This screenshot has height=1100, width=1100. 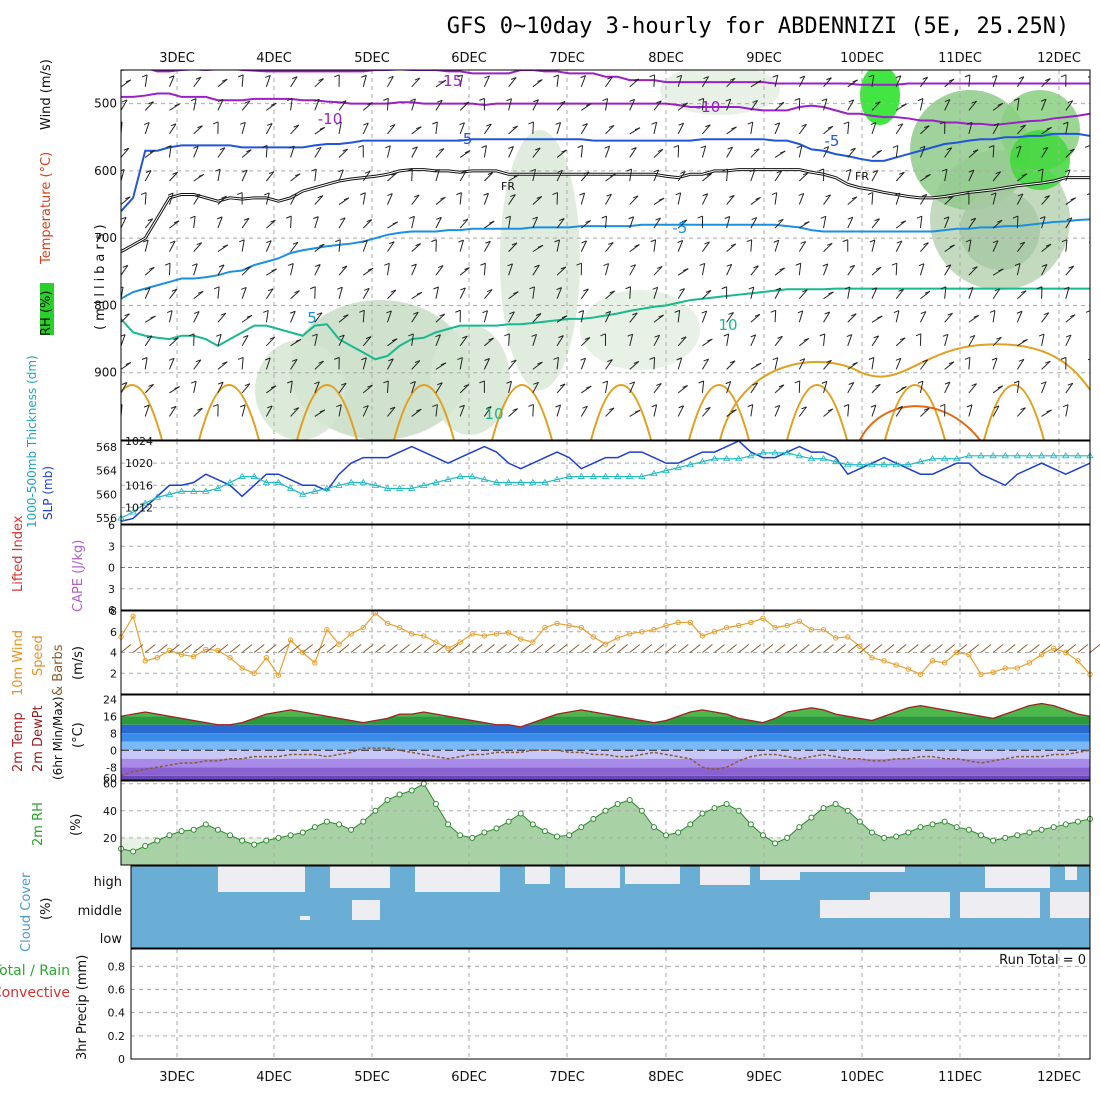 What do you see at coordinates (108, 882) in the screenshot?
I see `cloud-high-label: high` at bounding box center [108, 882].